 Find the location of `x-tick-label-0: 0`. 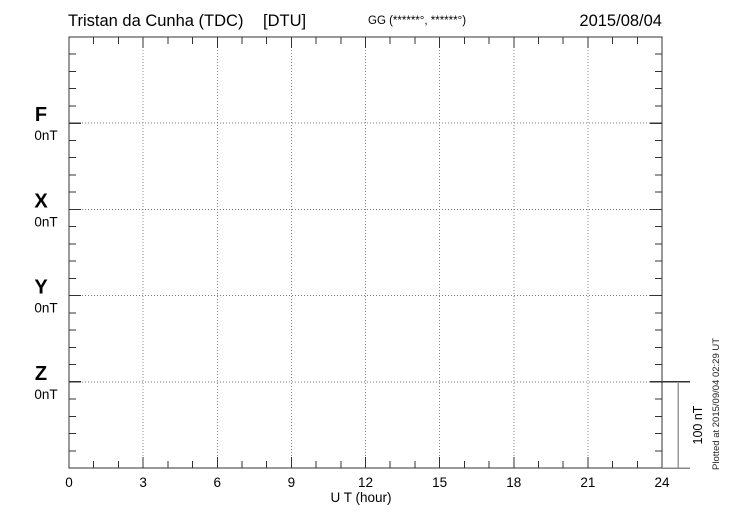

x-tick-label-0: 0 is located at coordinates (69, 482).